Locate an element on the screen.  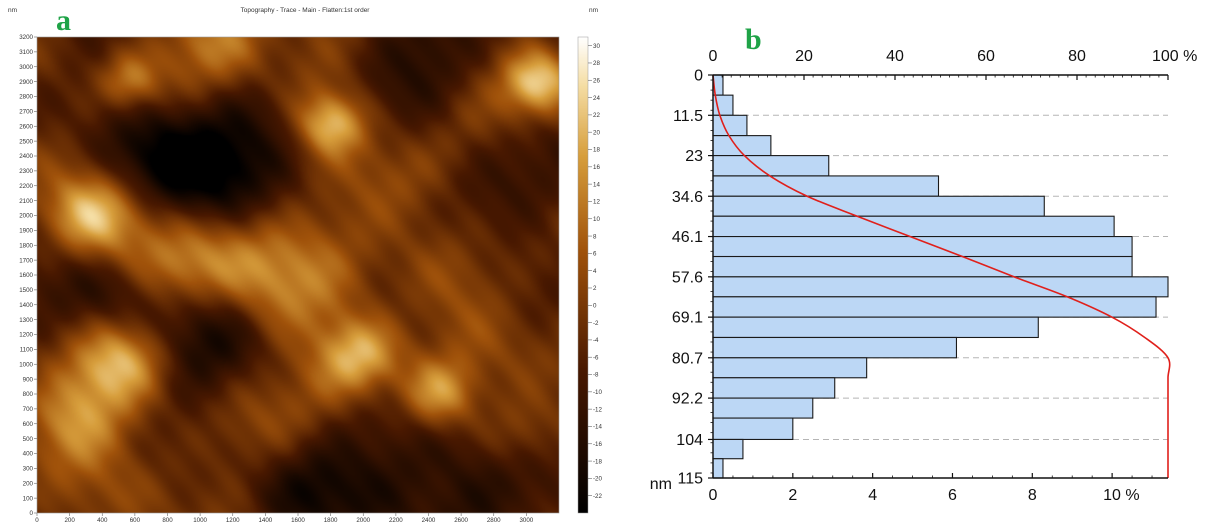
y-tick-label: 11.5 is located at coordinates (688, 116).